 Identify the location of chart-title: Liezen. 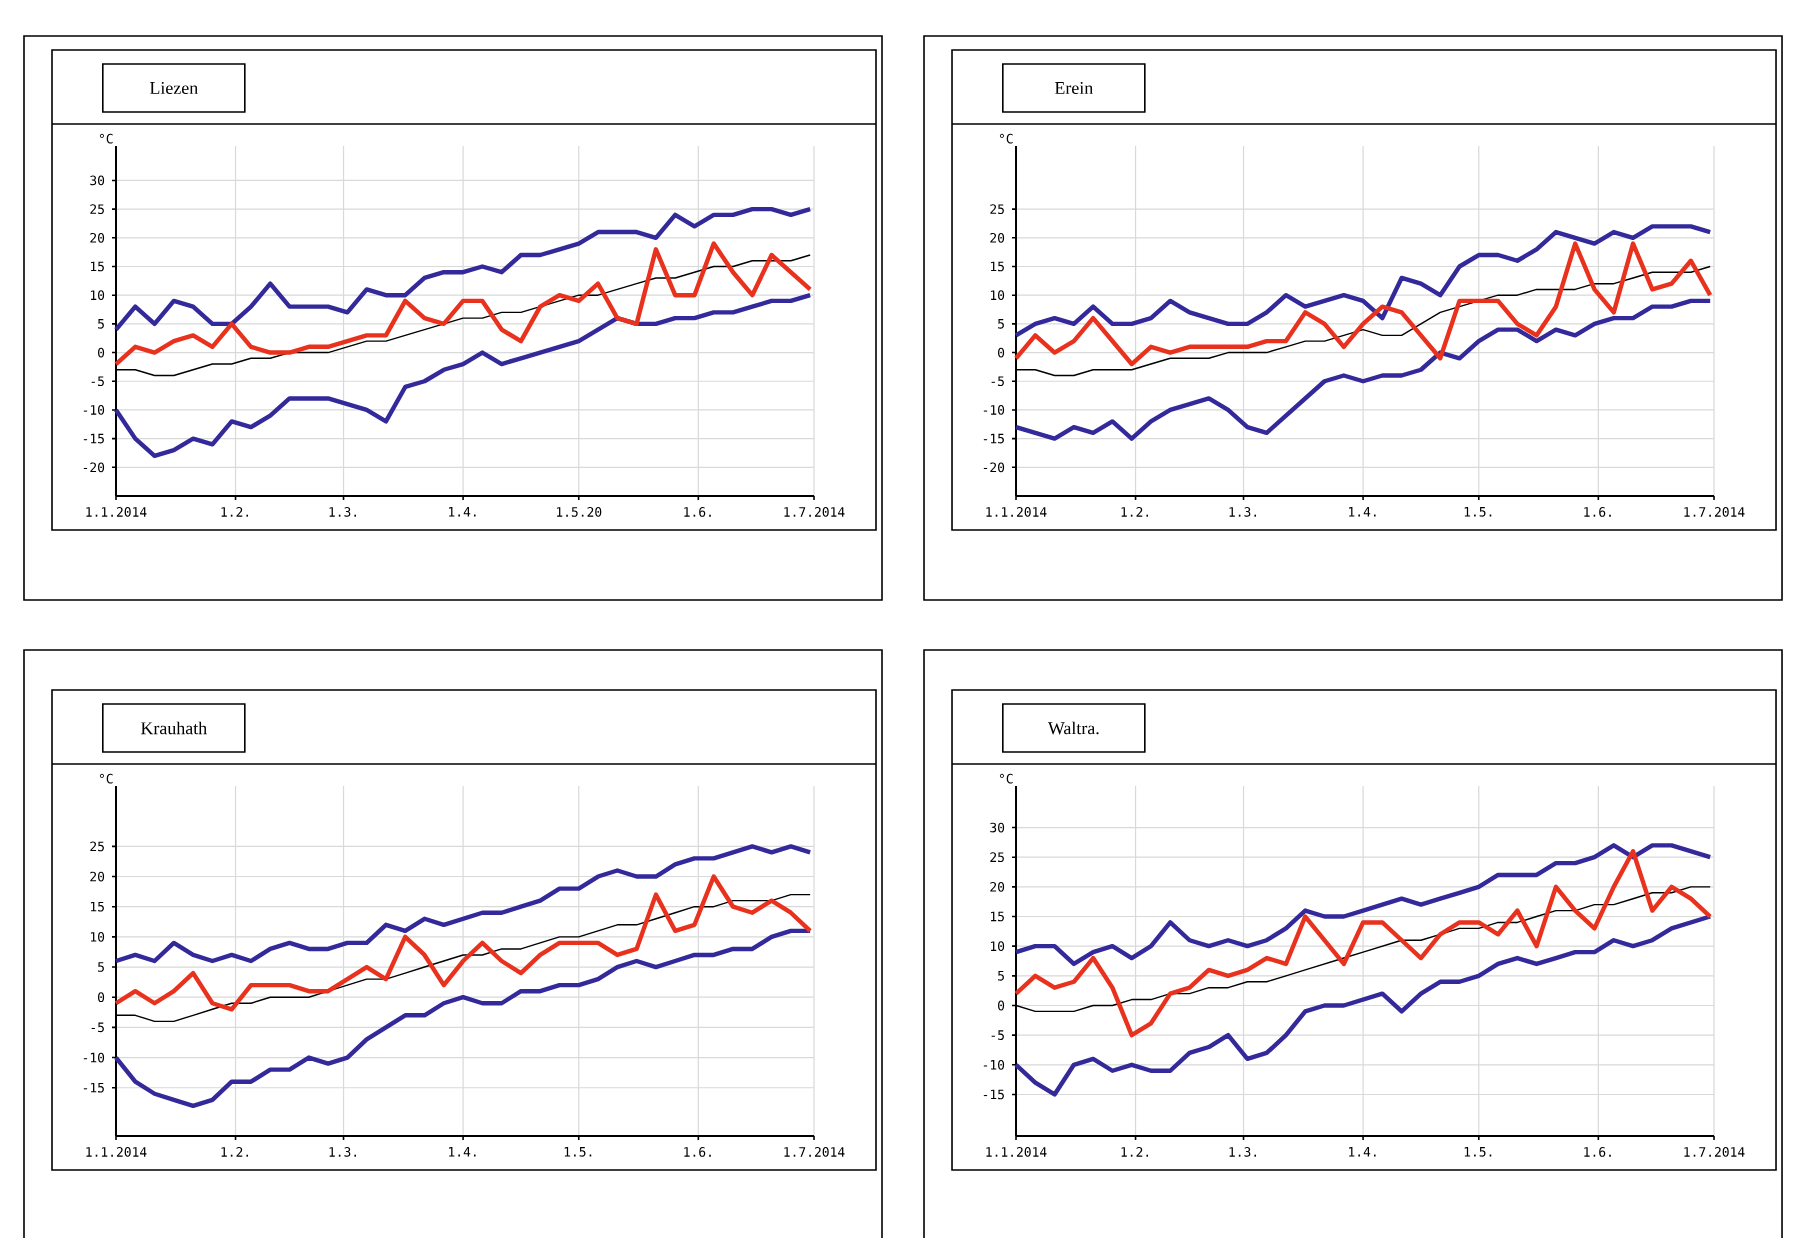
(173, 88).